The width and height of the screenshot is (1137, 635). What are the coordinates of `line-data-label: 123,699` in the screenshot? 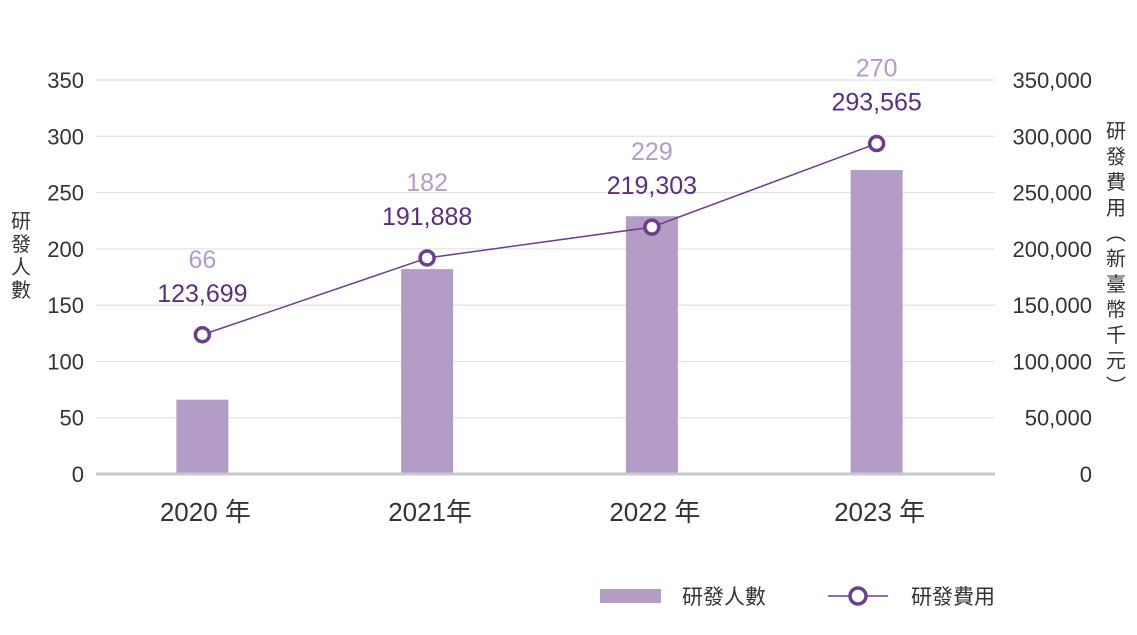 It's located at (202, 294).